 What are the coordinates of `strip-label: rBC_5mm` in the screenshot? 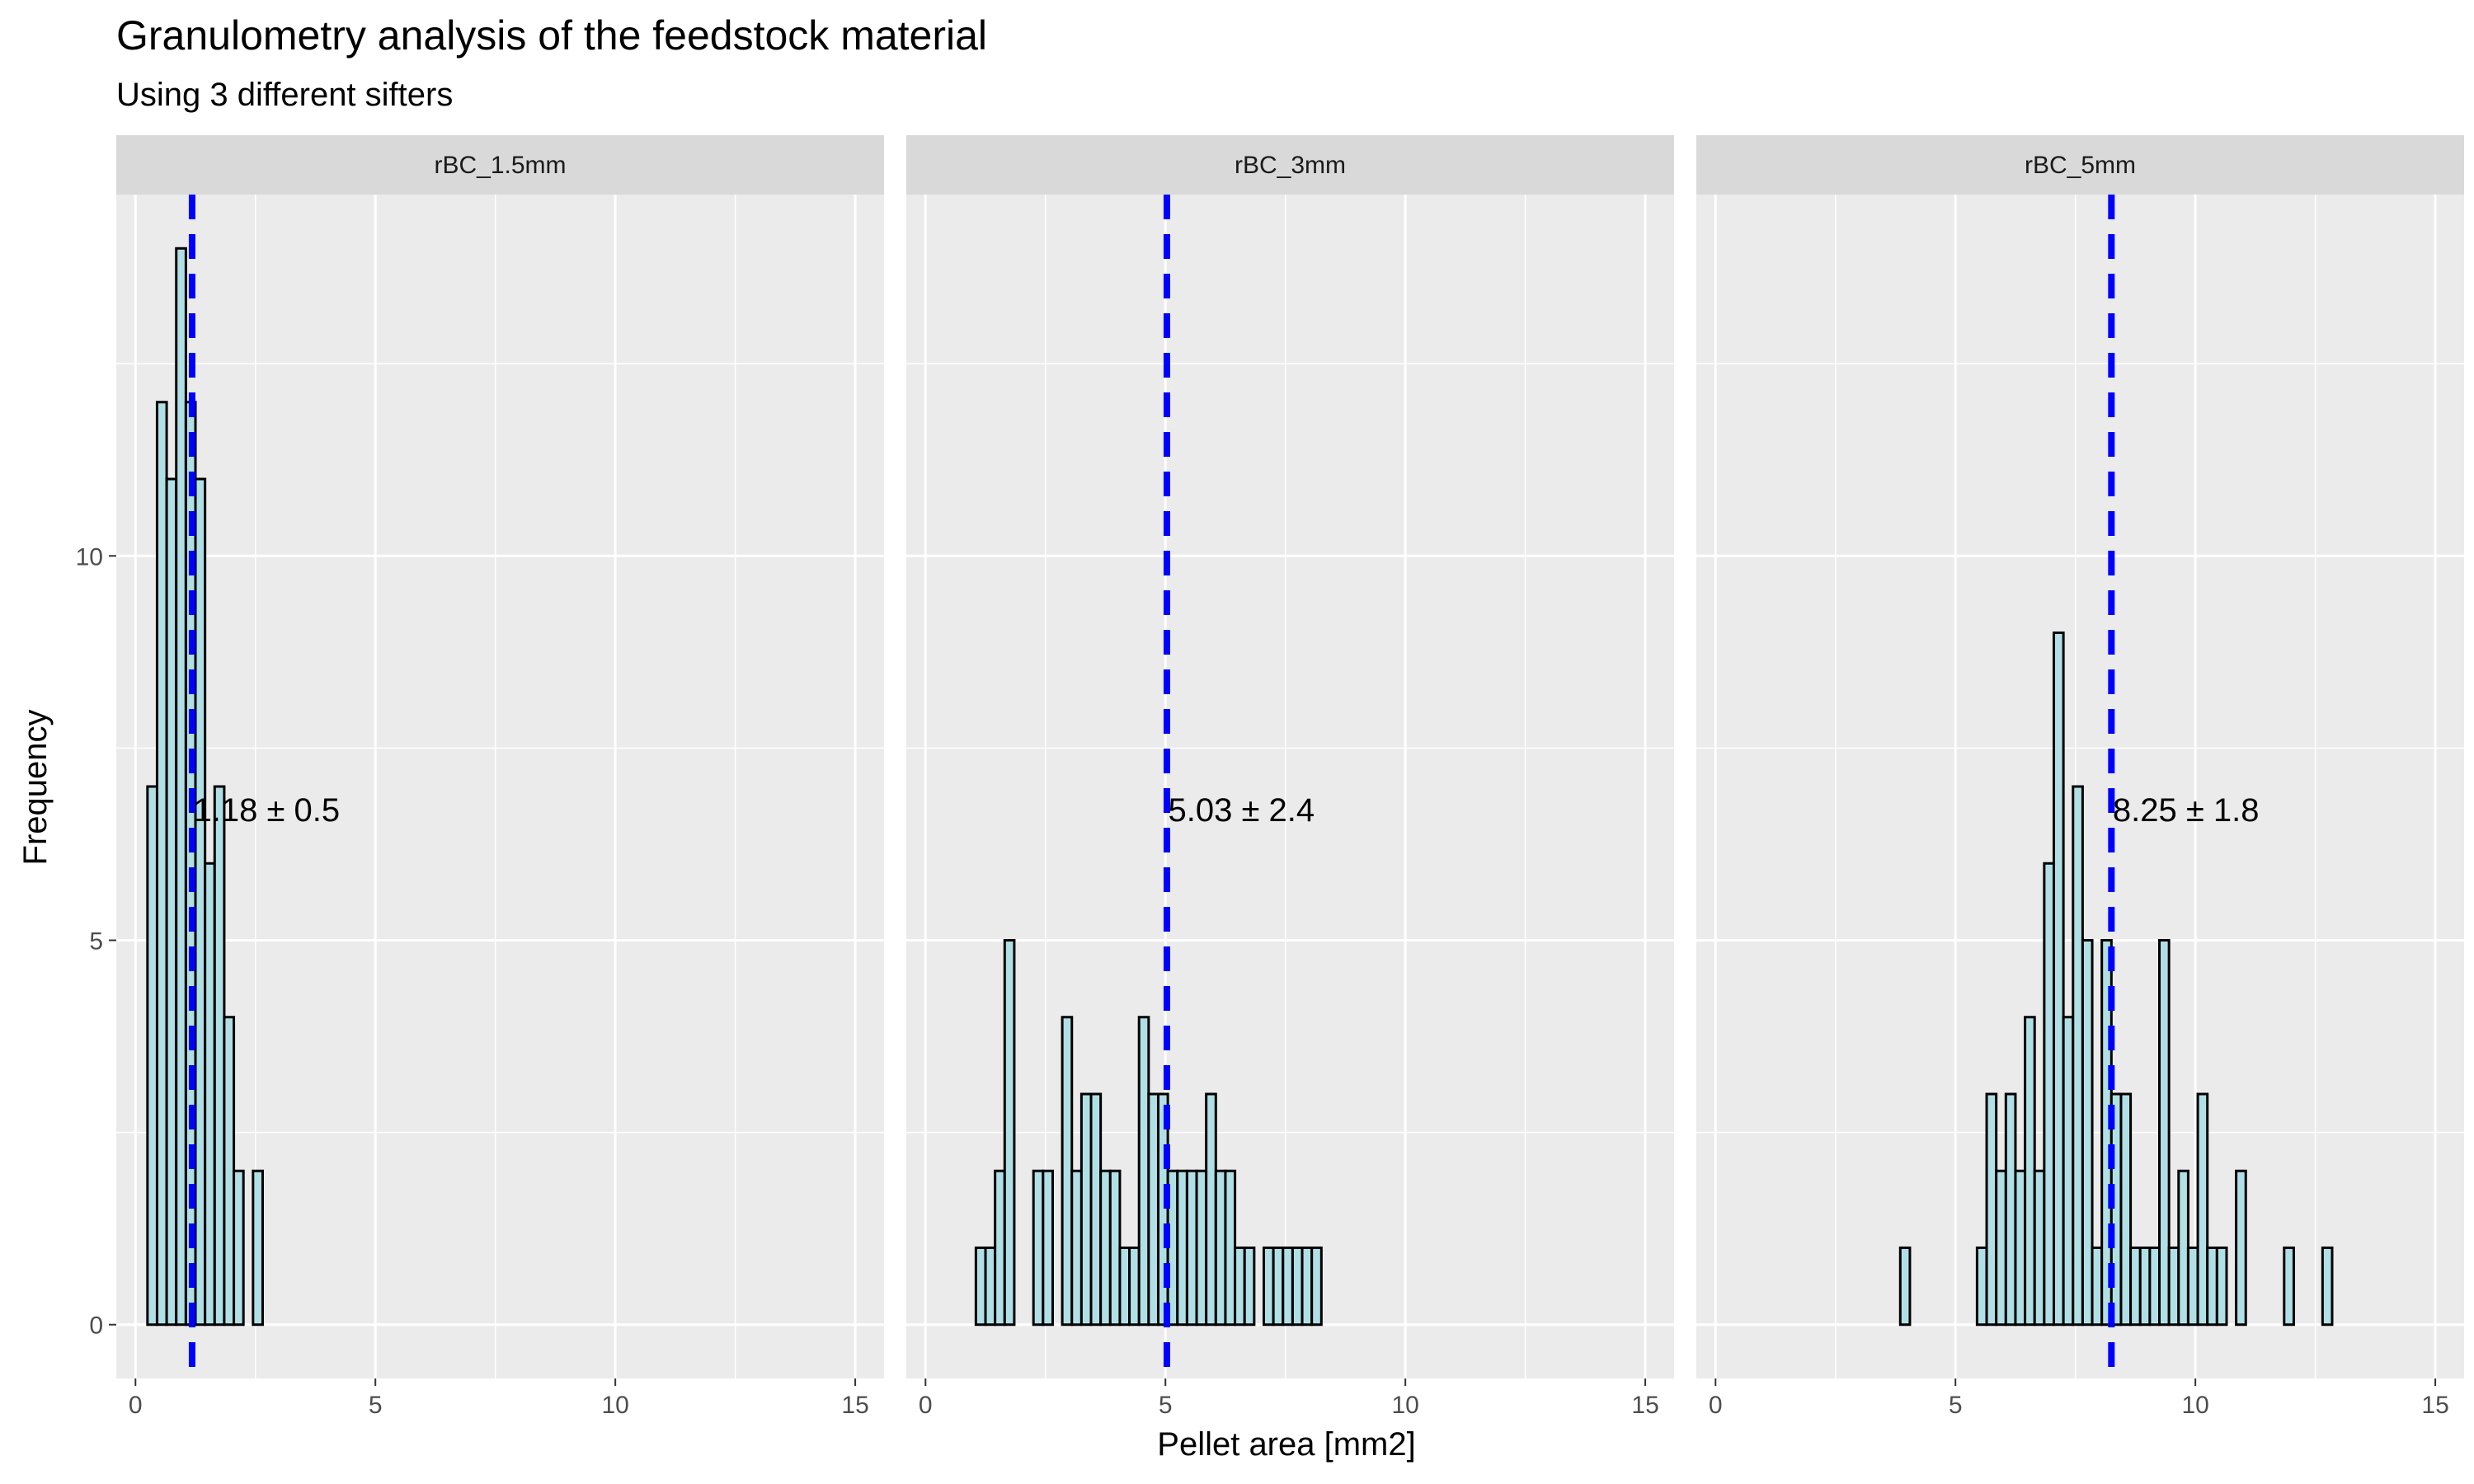 It's located at (2080, 165).